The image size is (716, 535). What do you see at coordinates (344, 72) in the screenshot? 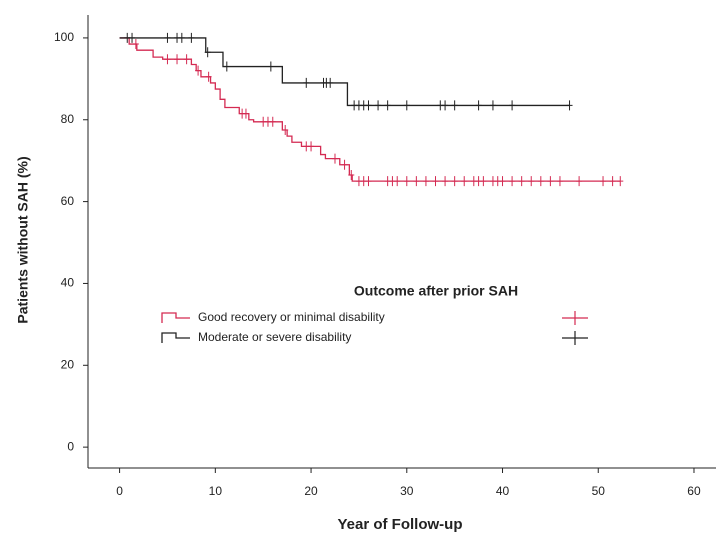
I see `survival-curve` at bounding box center [344, 72].